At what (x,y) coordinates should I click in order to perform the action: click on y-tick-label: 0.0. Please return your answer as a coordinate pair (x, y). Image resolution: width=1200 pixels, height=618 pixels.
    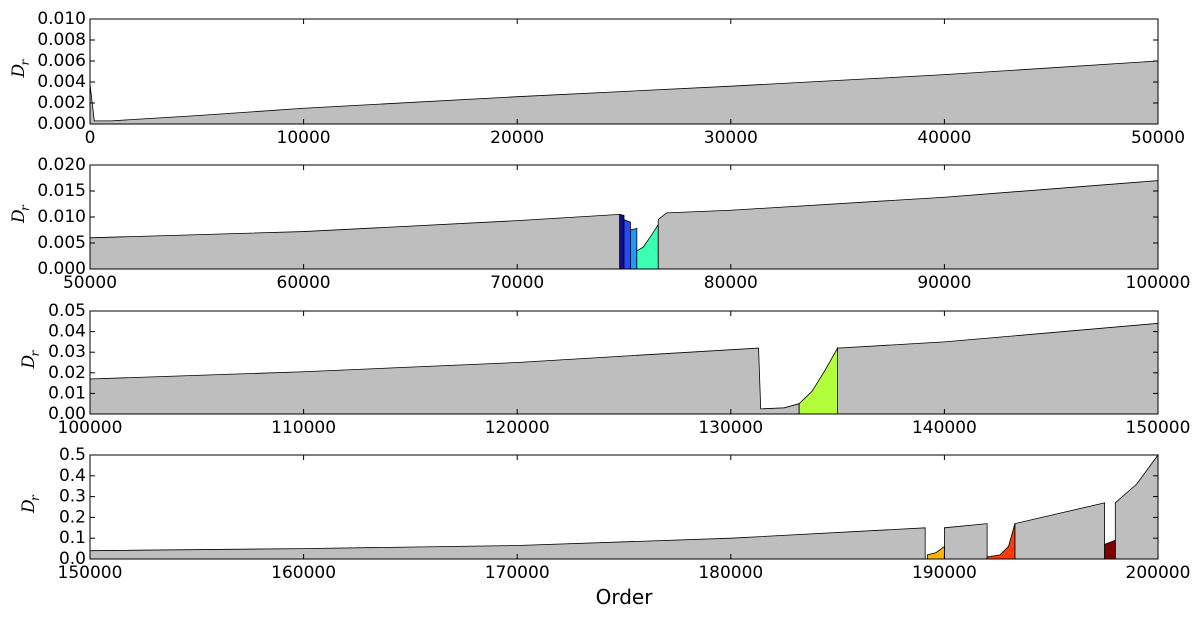
    Looking at the image, I should click on (72, 559).